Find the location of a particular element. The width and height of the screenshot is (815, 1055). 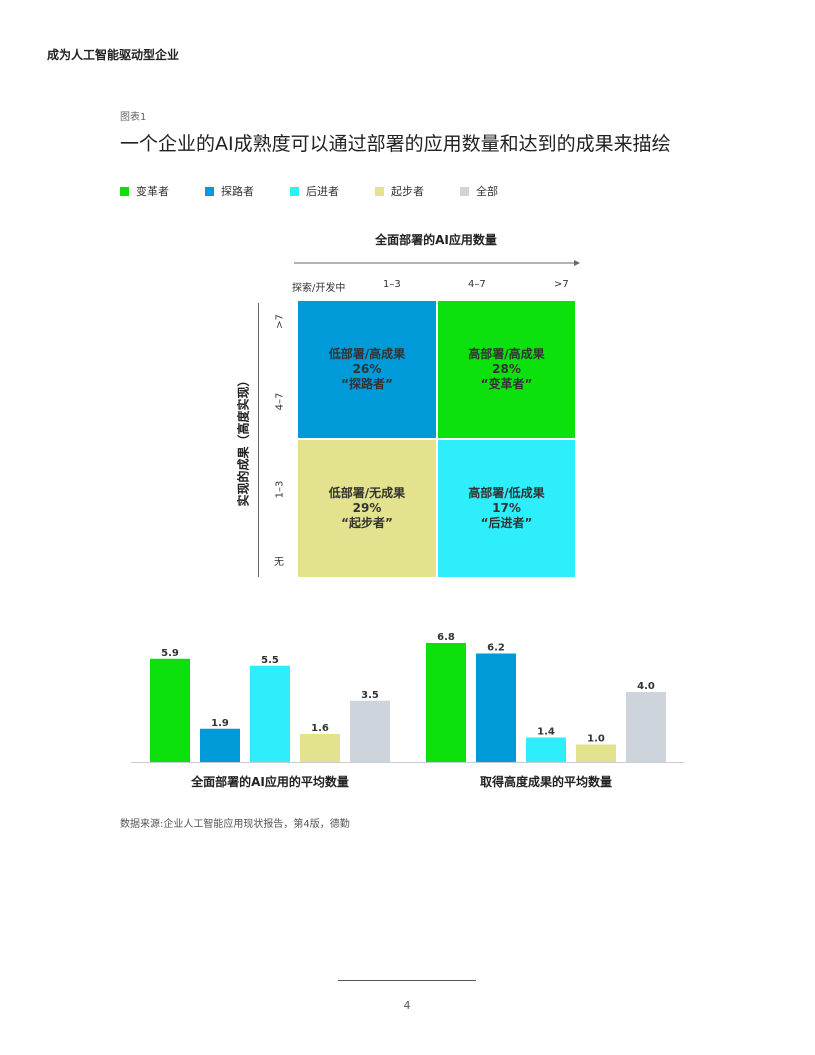

quadrant-name: “起步者” is located at coordinates (367, 523).